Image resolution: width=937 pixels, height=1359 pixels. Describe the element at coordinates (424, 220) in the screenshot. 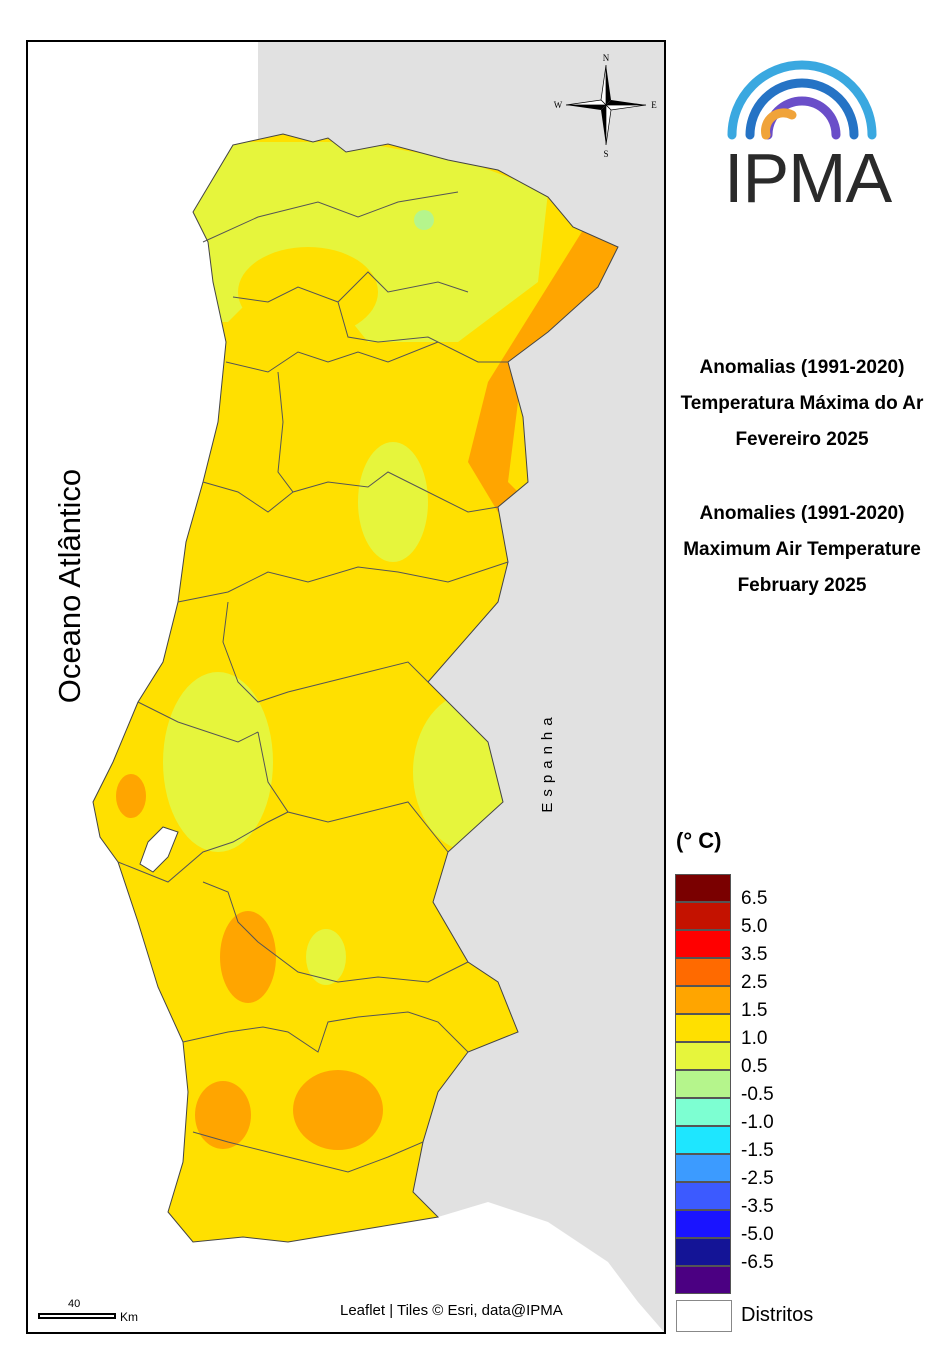

I see `anomaly-minho-spot` at that location.